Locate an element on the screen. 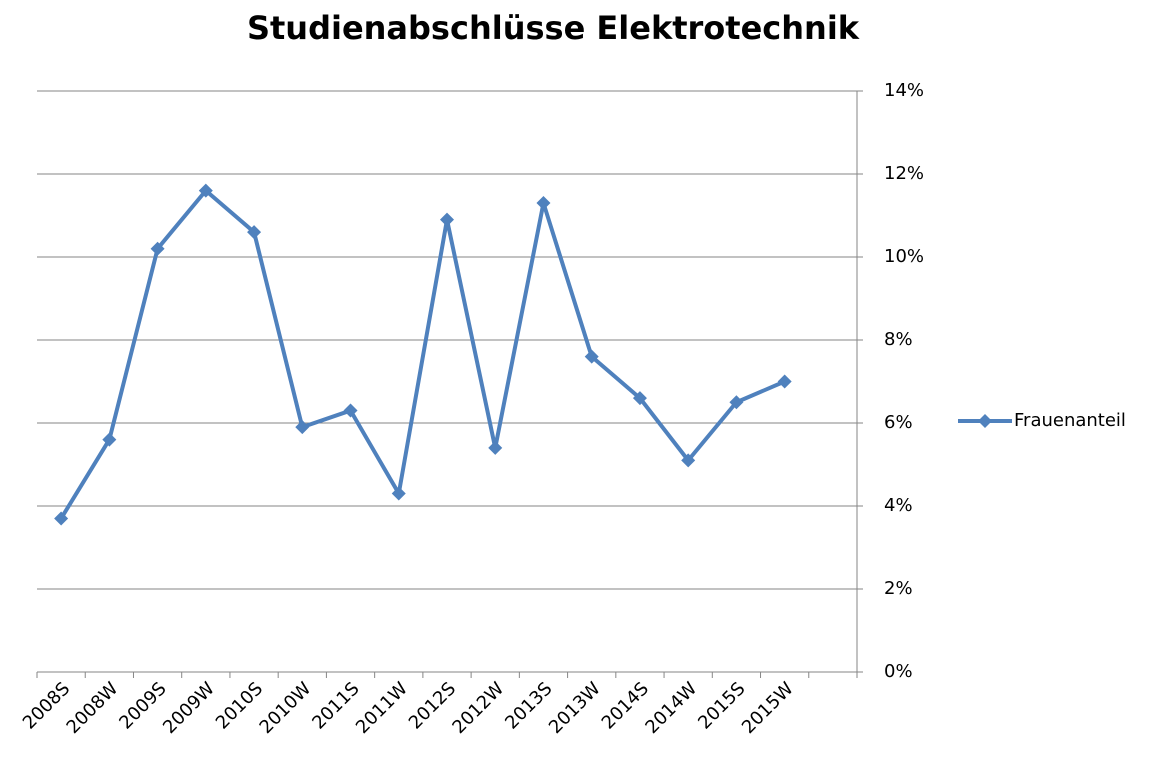 The image size is (1161, 762). x-tick-label: 2008W is located at coordinates (93, 708).